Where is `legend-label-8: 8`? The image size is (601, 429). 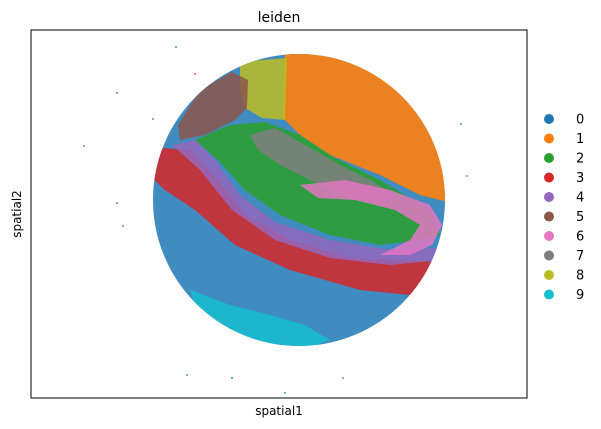
legend-label-8: 8 is located at coordinates (580, 276).